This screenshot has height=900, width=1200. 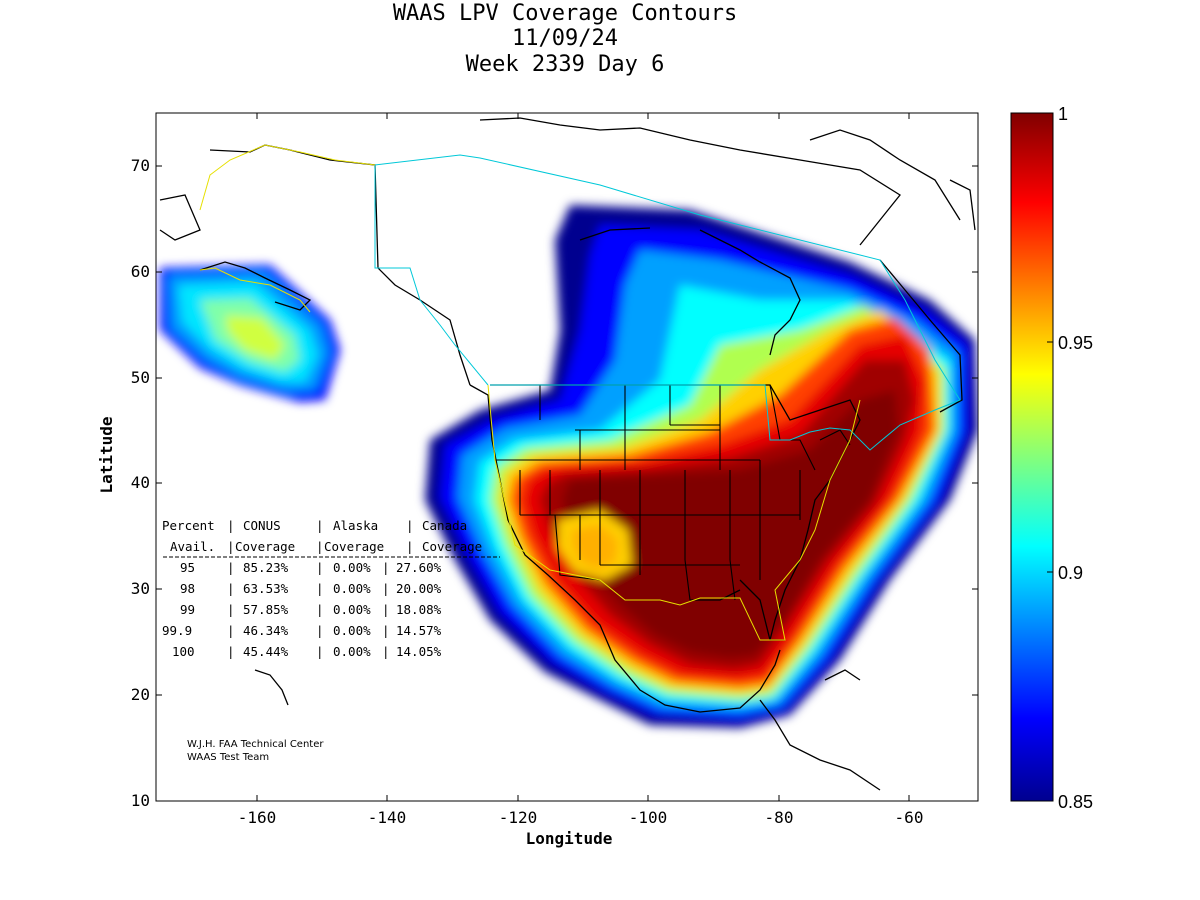 What do you see at coordinates (355, 525) in the screenshot?
I see `table-header-alaska: Alaska` at bounding box center [355, 525].